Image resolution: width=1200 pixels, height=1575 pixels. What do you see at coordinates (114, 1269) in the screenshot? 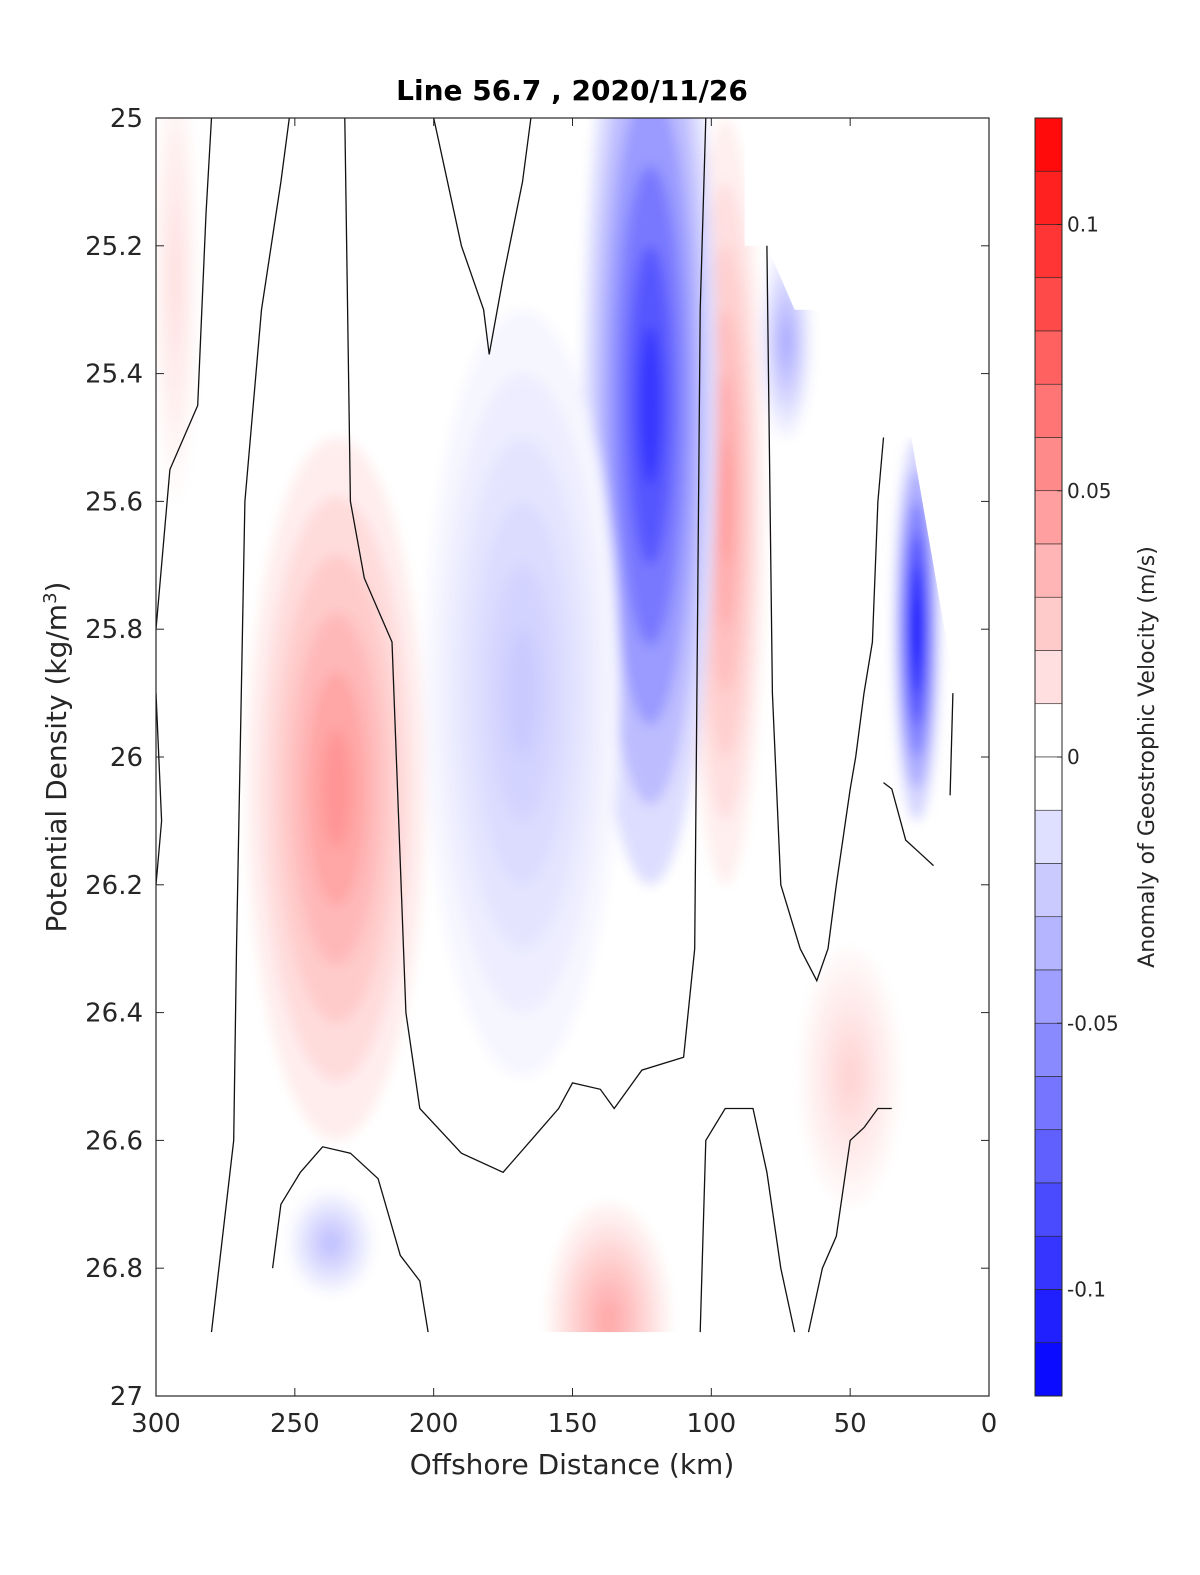
I see `y-tick-label: 26.8` at bounding box center [114, 1269].